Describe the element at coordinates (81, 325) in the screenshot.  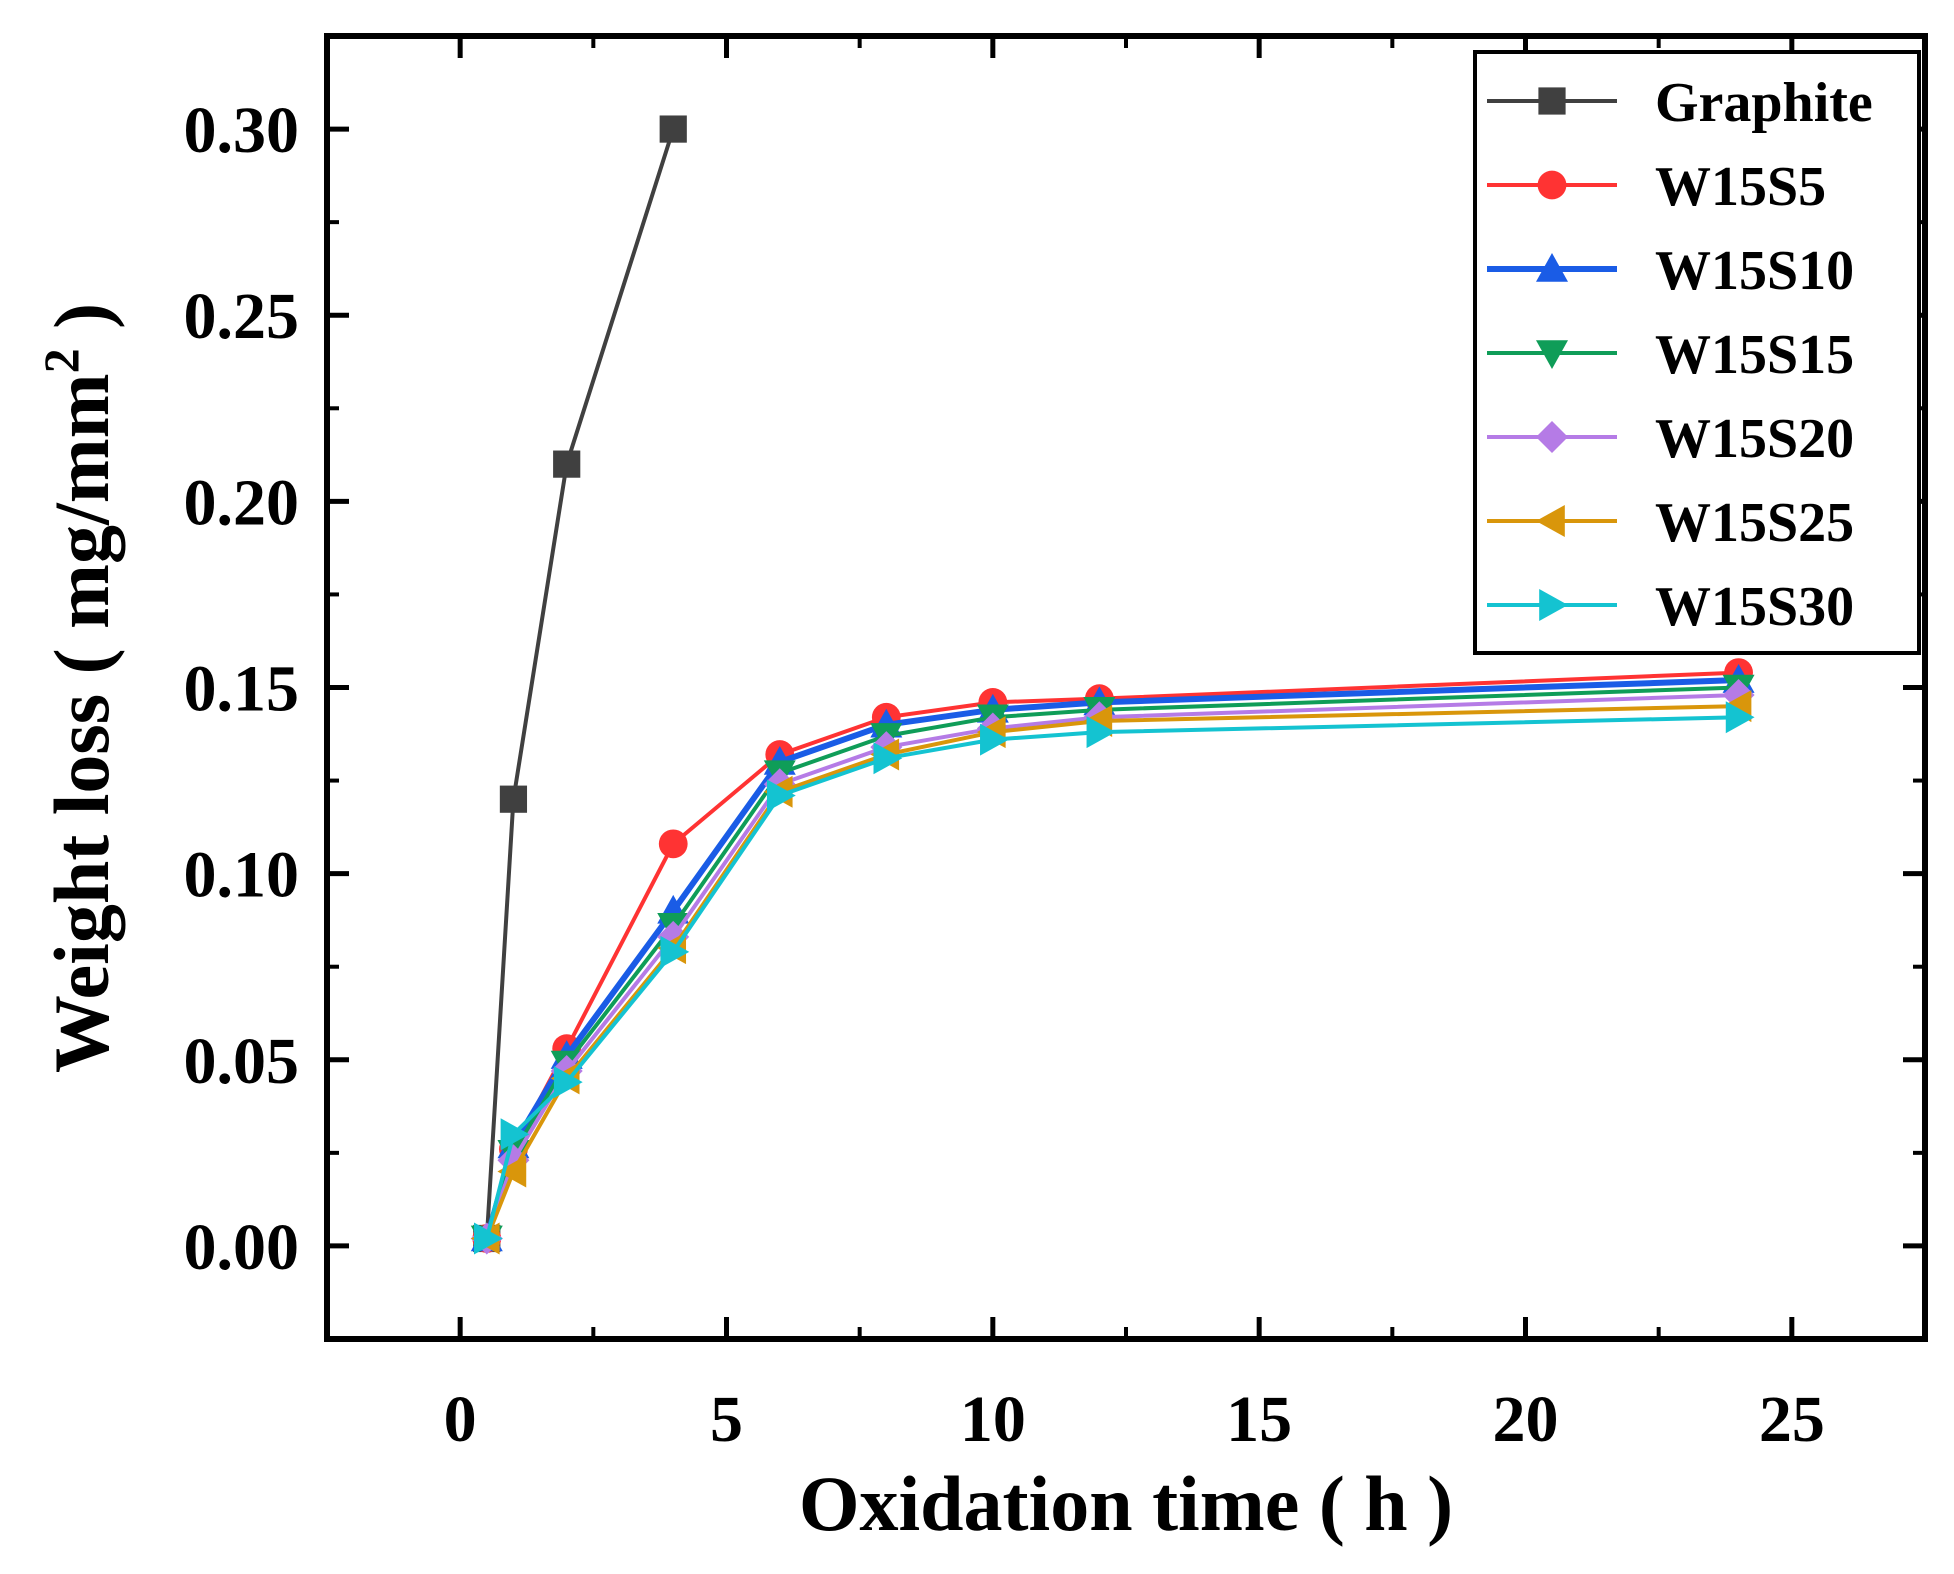
I see `y-axis-title-close: )` at that location.